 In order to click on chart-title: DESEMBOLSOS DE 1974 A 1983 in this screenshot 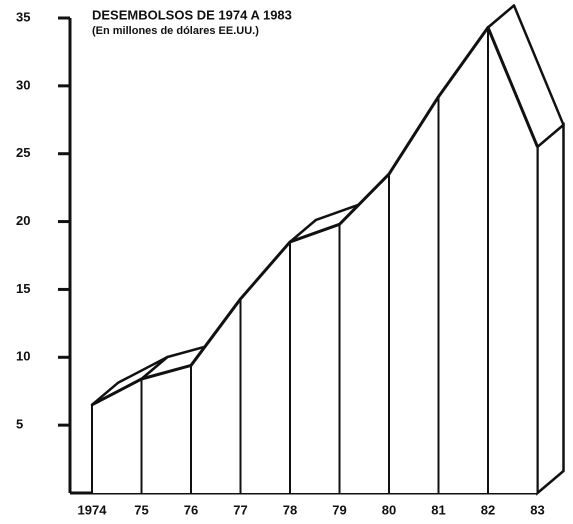, I will do `click(192, 14)`.